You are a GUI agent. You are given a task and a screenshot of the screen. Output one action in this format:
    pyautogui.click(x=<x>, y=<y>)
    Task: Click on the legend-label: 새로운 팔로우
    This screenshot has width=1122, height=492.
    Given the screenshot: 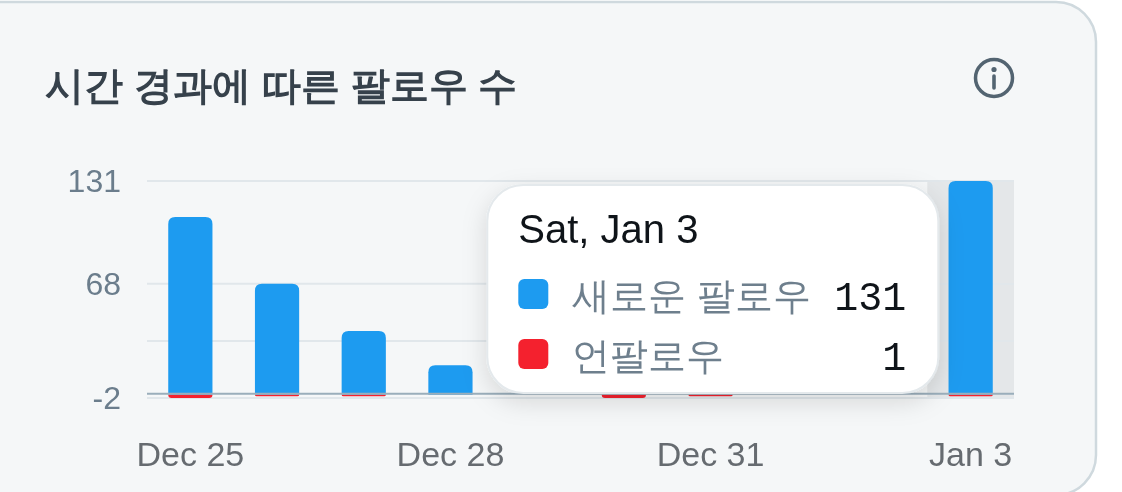 What is the action you would take?
    pyautogui.click(x=691, y=296)
    